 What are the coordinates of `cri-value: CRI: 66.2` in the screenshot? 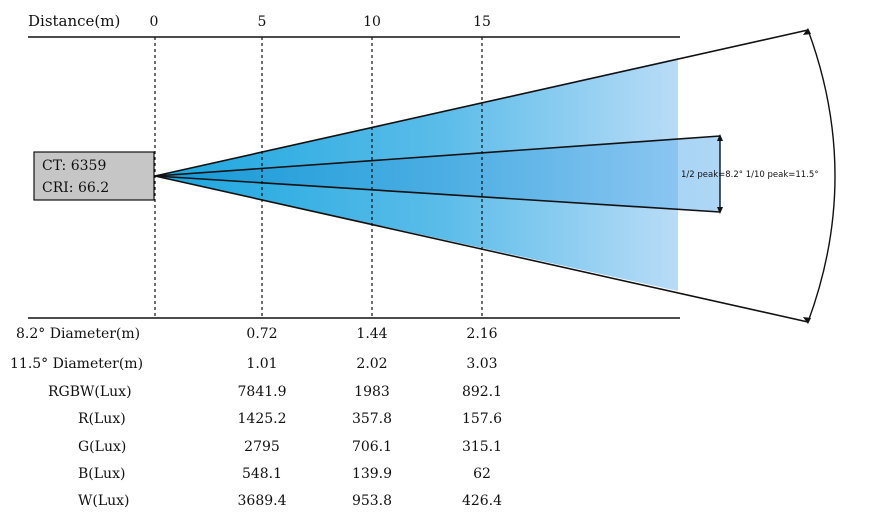 It's located at (75, 188).